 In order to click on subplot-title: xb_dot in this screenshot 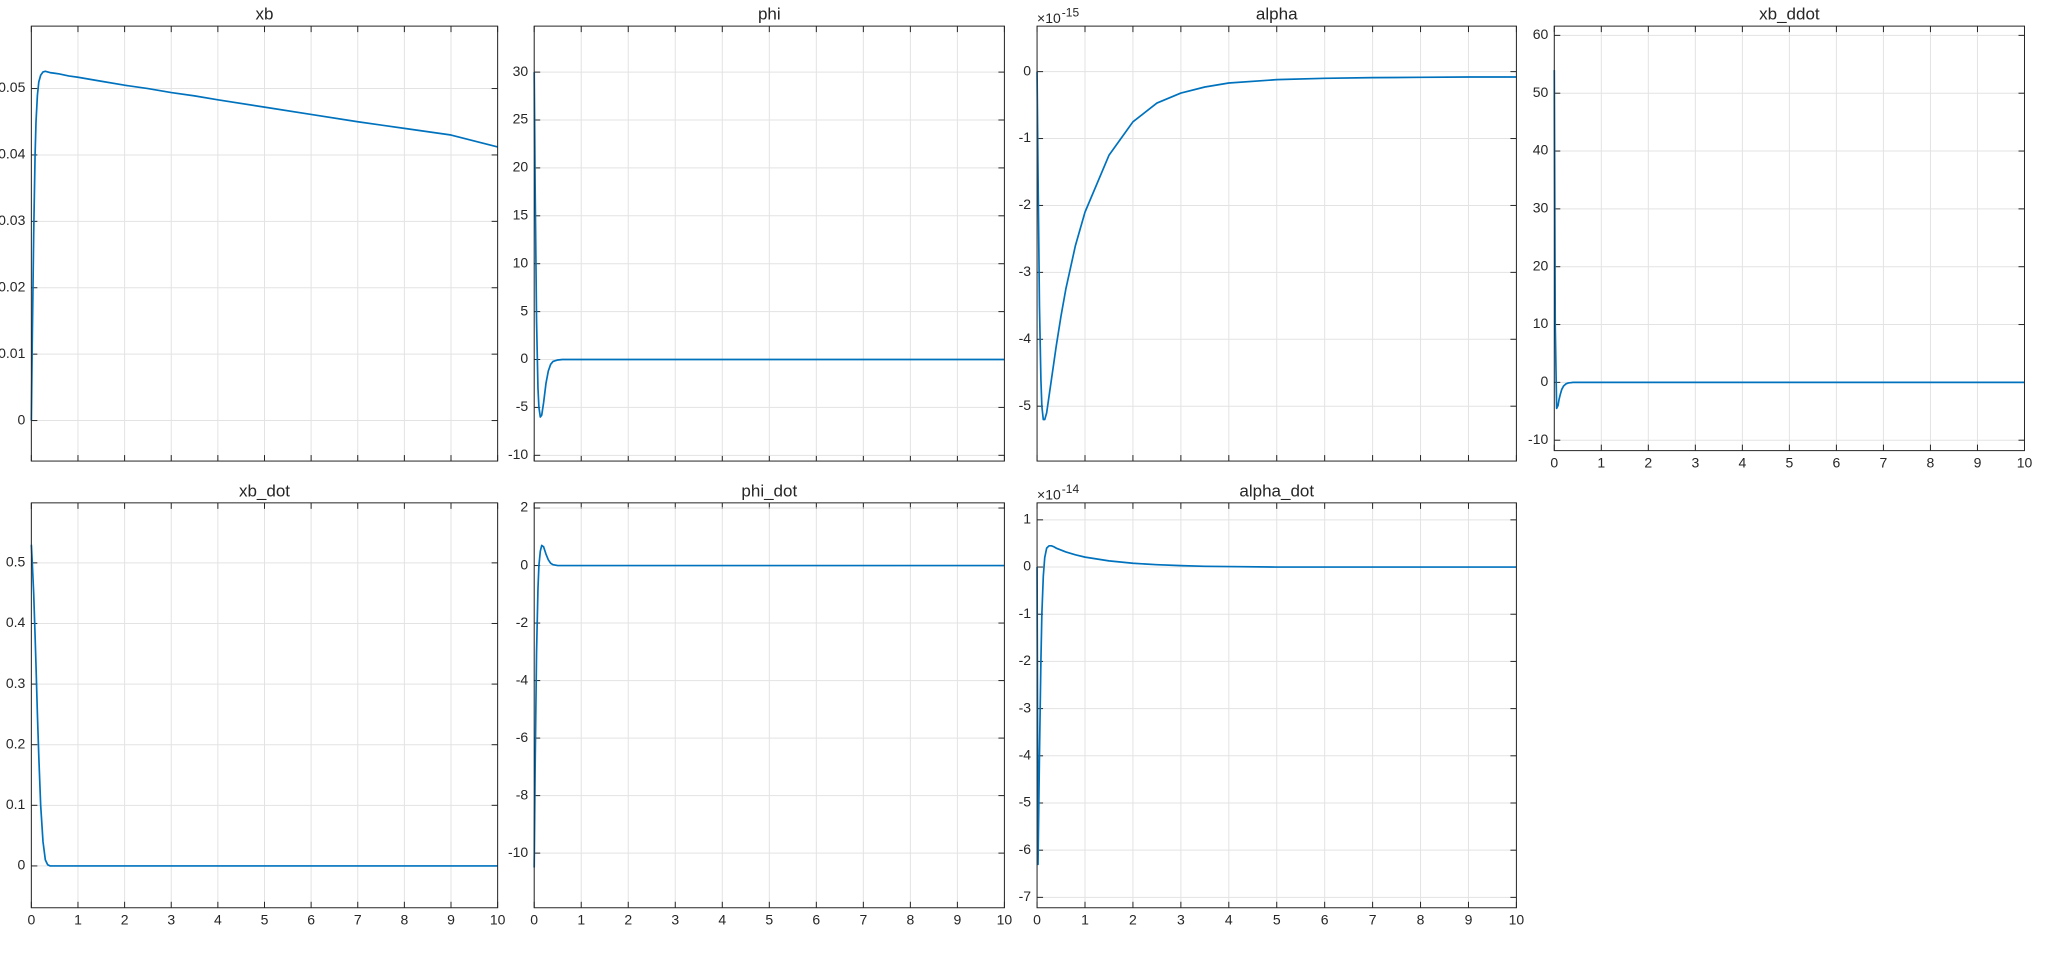, I will do `click(264, 490)`.